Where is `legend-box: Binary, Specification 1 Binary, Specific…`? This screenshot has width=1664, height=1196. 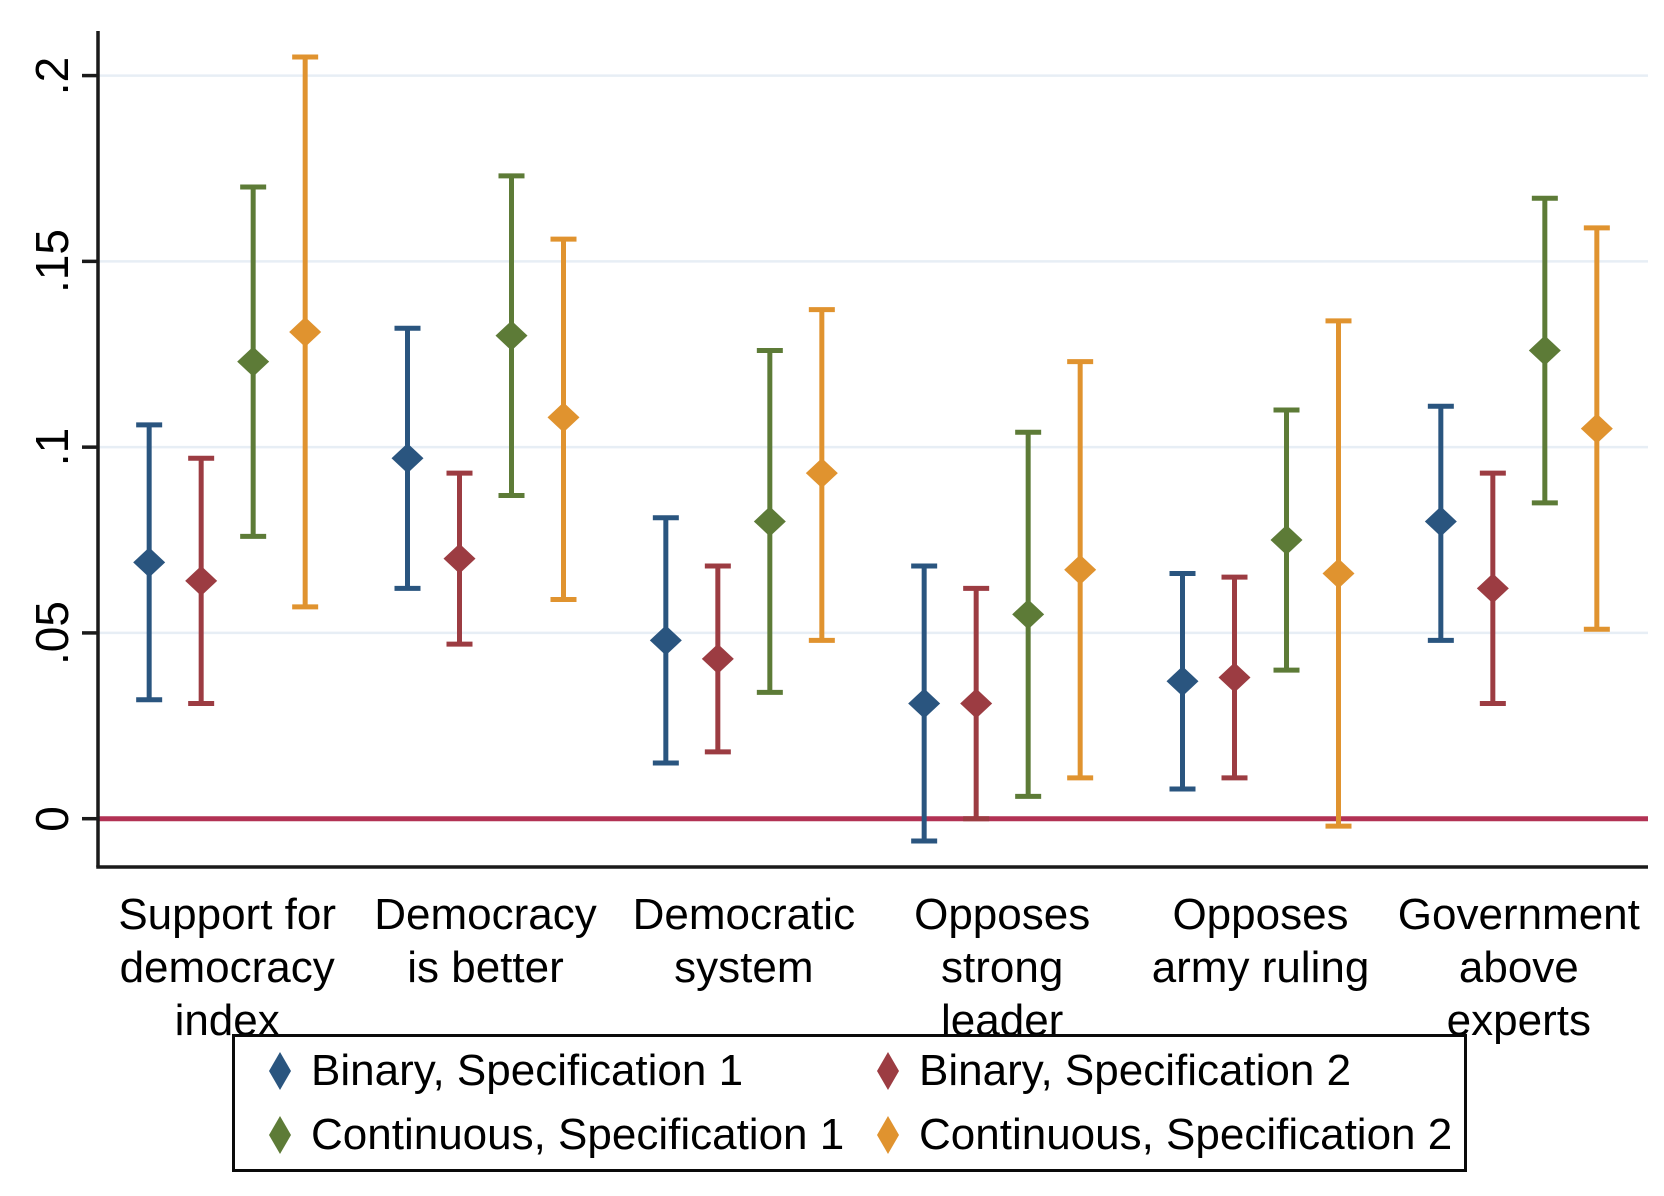
legend-box: Binary, Specification 1 Binary, Specific… is located at coordinates (849, 1103).